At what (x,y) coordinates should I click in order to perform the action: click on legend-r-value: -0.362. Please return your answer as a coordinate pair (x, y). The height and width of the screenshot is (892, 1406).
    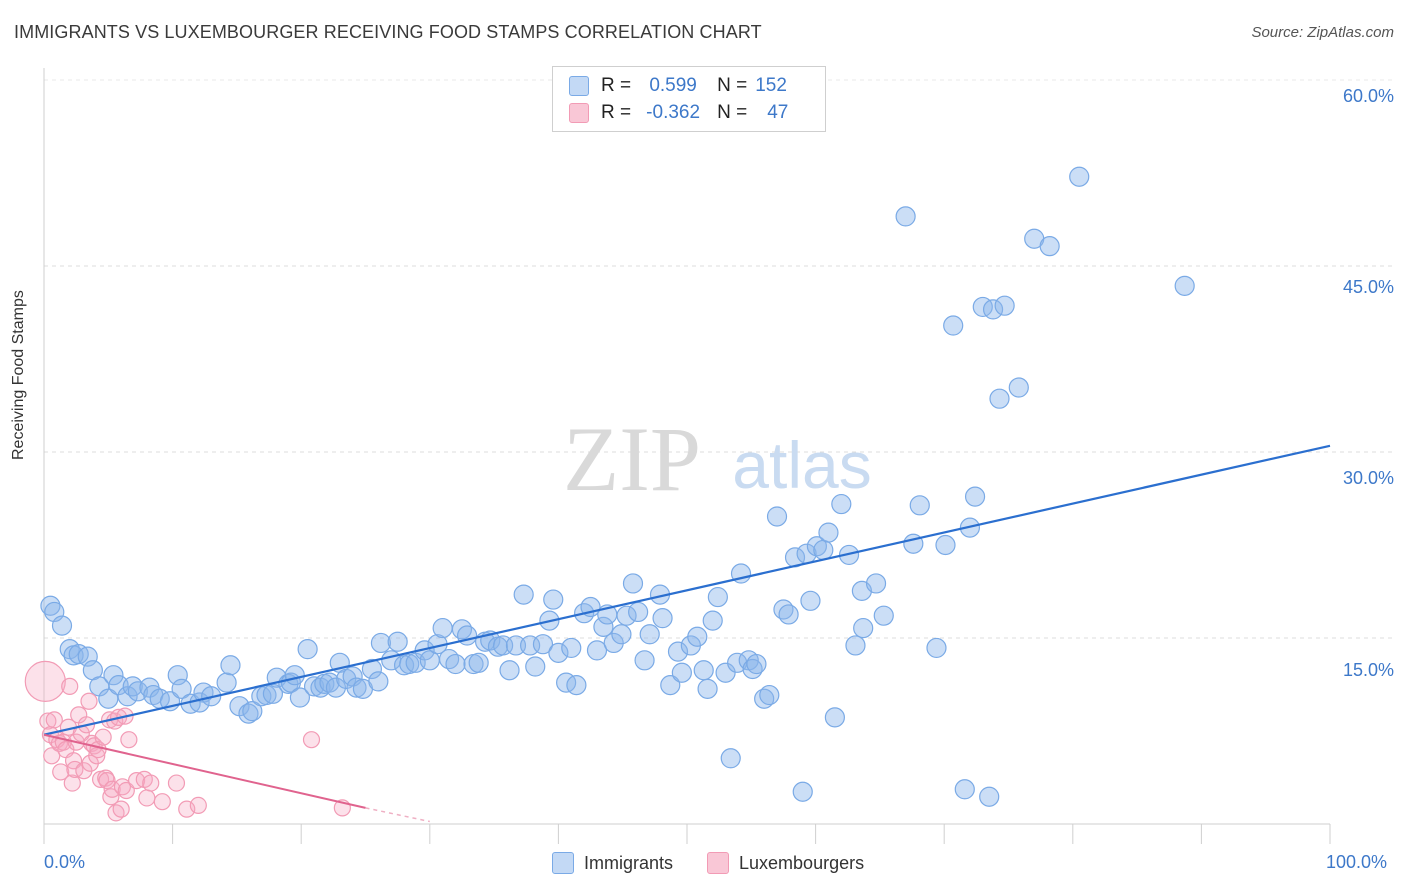
    Looking at the image, I should click on (673, 112).